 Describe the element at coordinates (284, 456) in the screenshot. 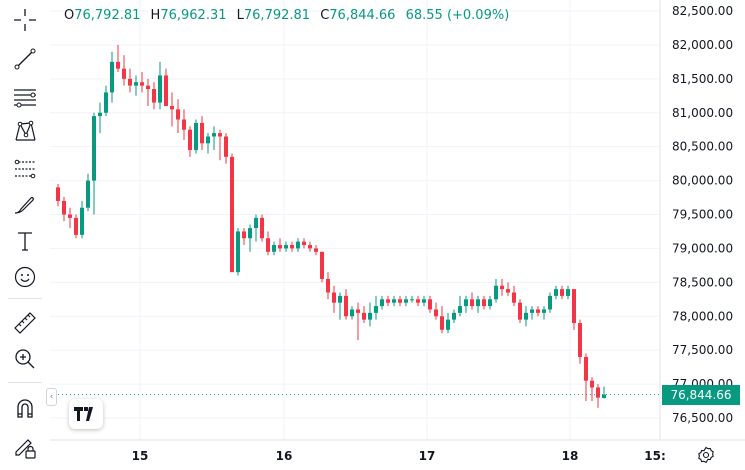

I see `time-axis-label: 16` at that location.